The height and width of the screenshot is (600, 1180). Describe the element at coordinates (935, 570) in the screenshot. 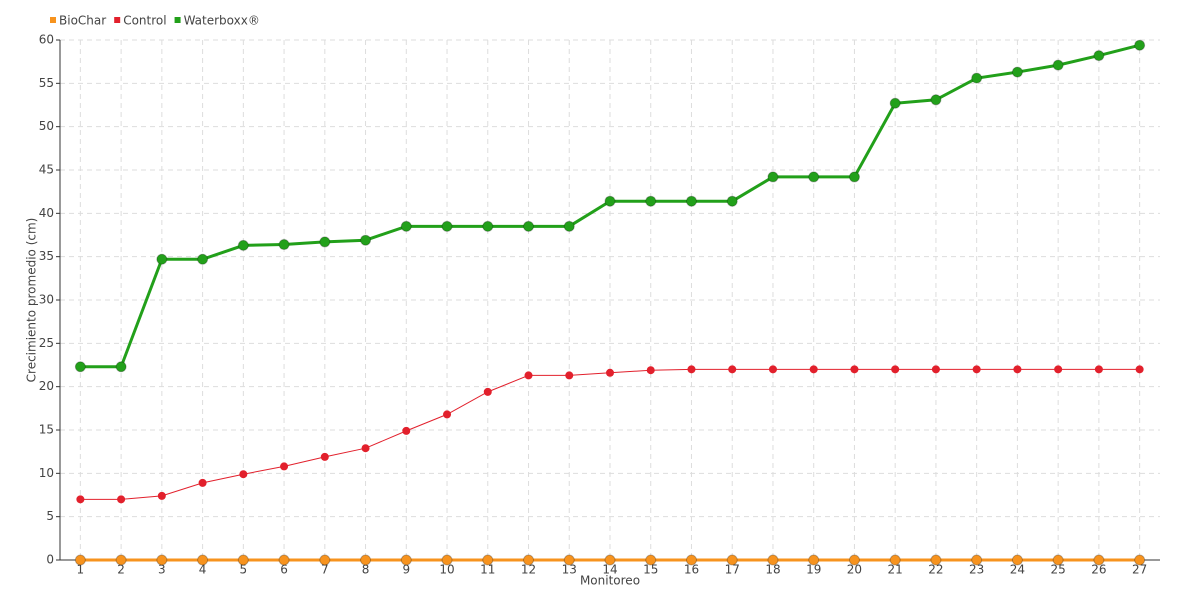

I see `x-tick-label: 22` at that location.